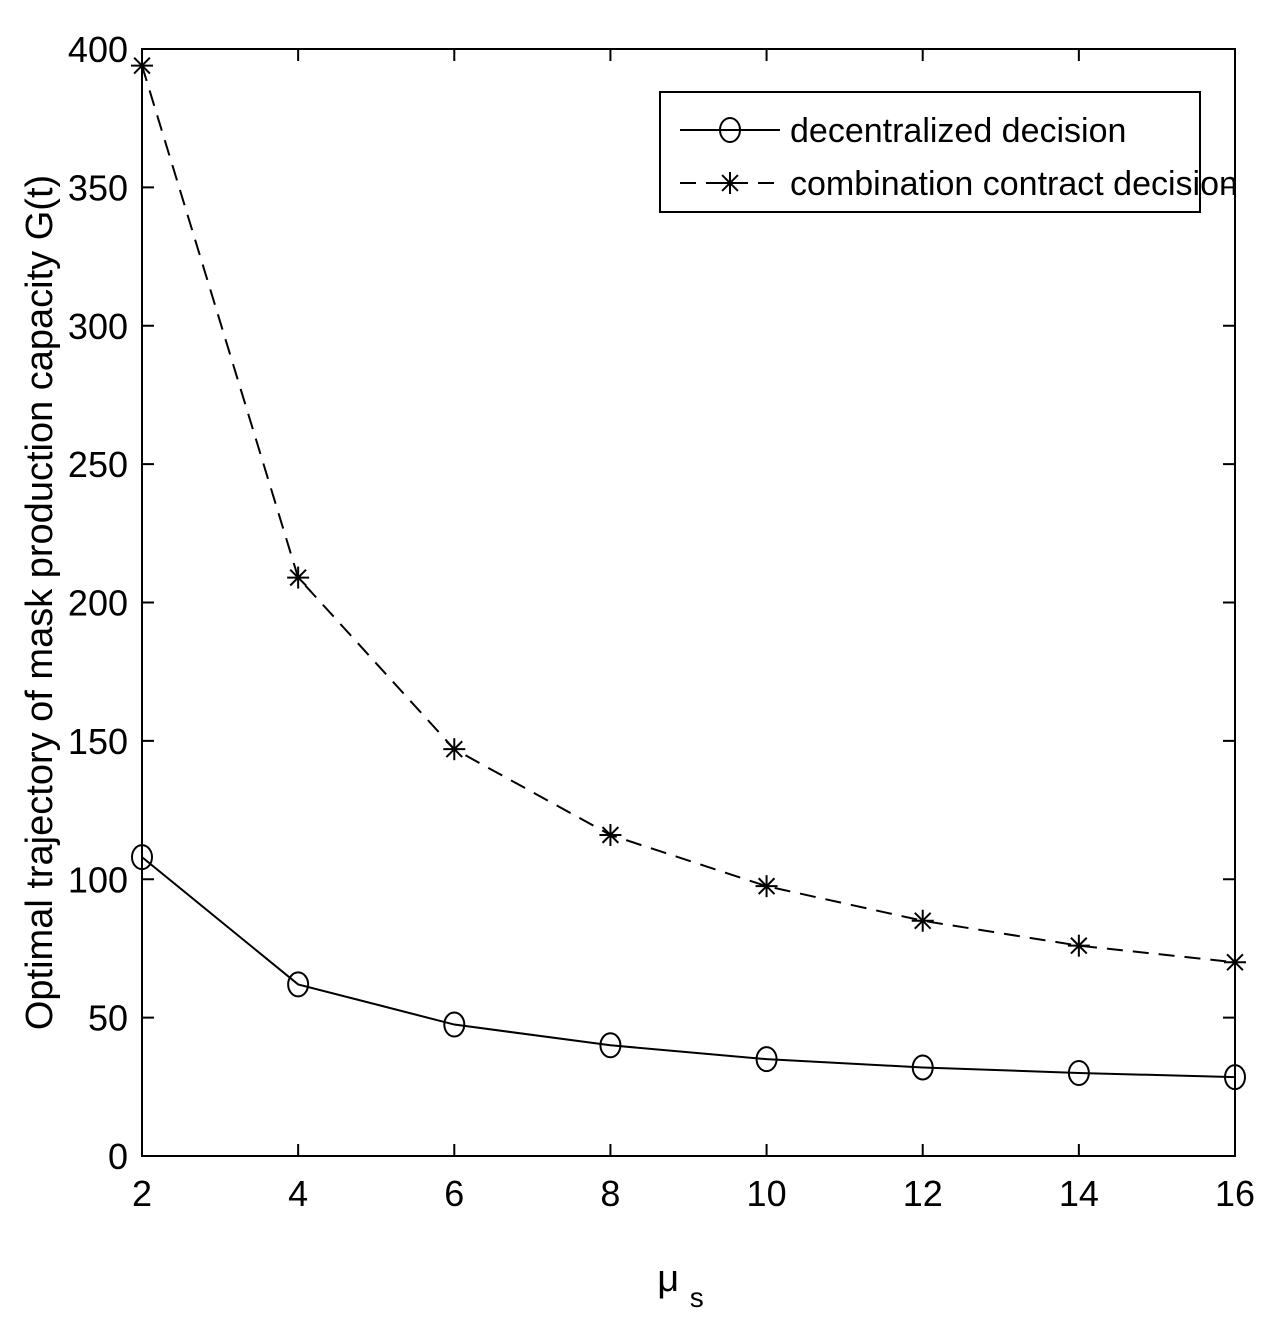 The width and height of the screenshot is (1285, 1331). What do you see at coordinates (108, 1018) in the screenshot?
I see `y-tick-label: 50` at bounding box center [108, 1018].